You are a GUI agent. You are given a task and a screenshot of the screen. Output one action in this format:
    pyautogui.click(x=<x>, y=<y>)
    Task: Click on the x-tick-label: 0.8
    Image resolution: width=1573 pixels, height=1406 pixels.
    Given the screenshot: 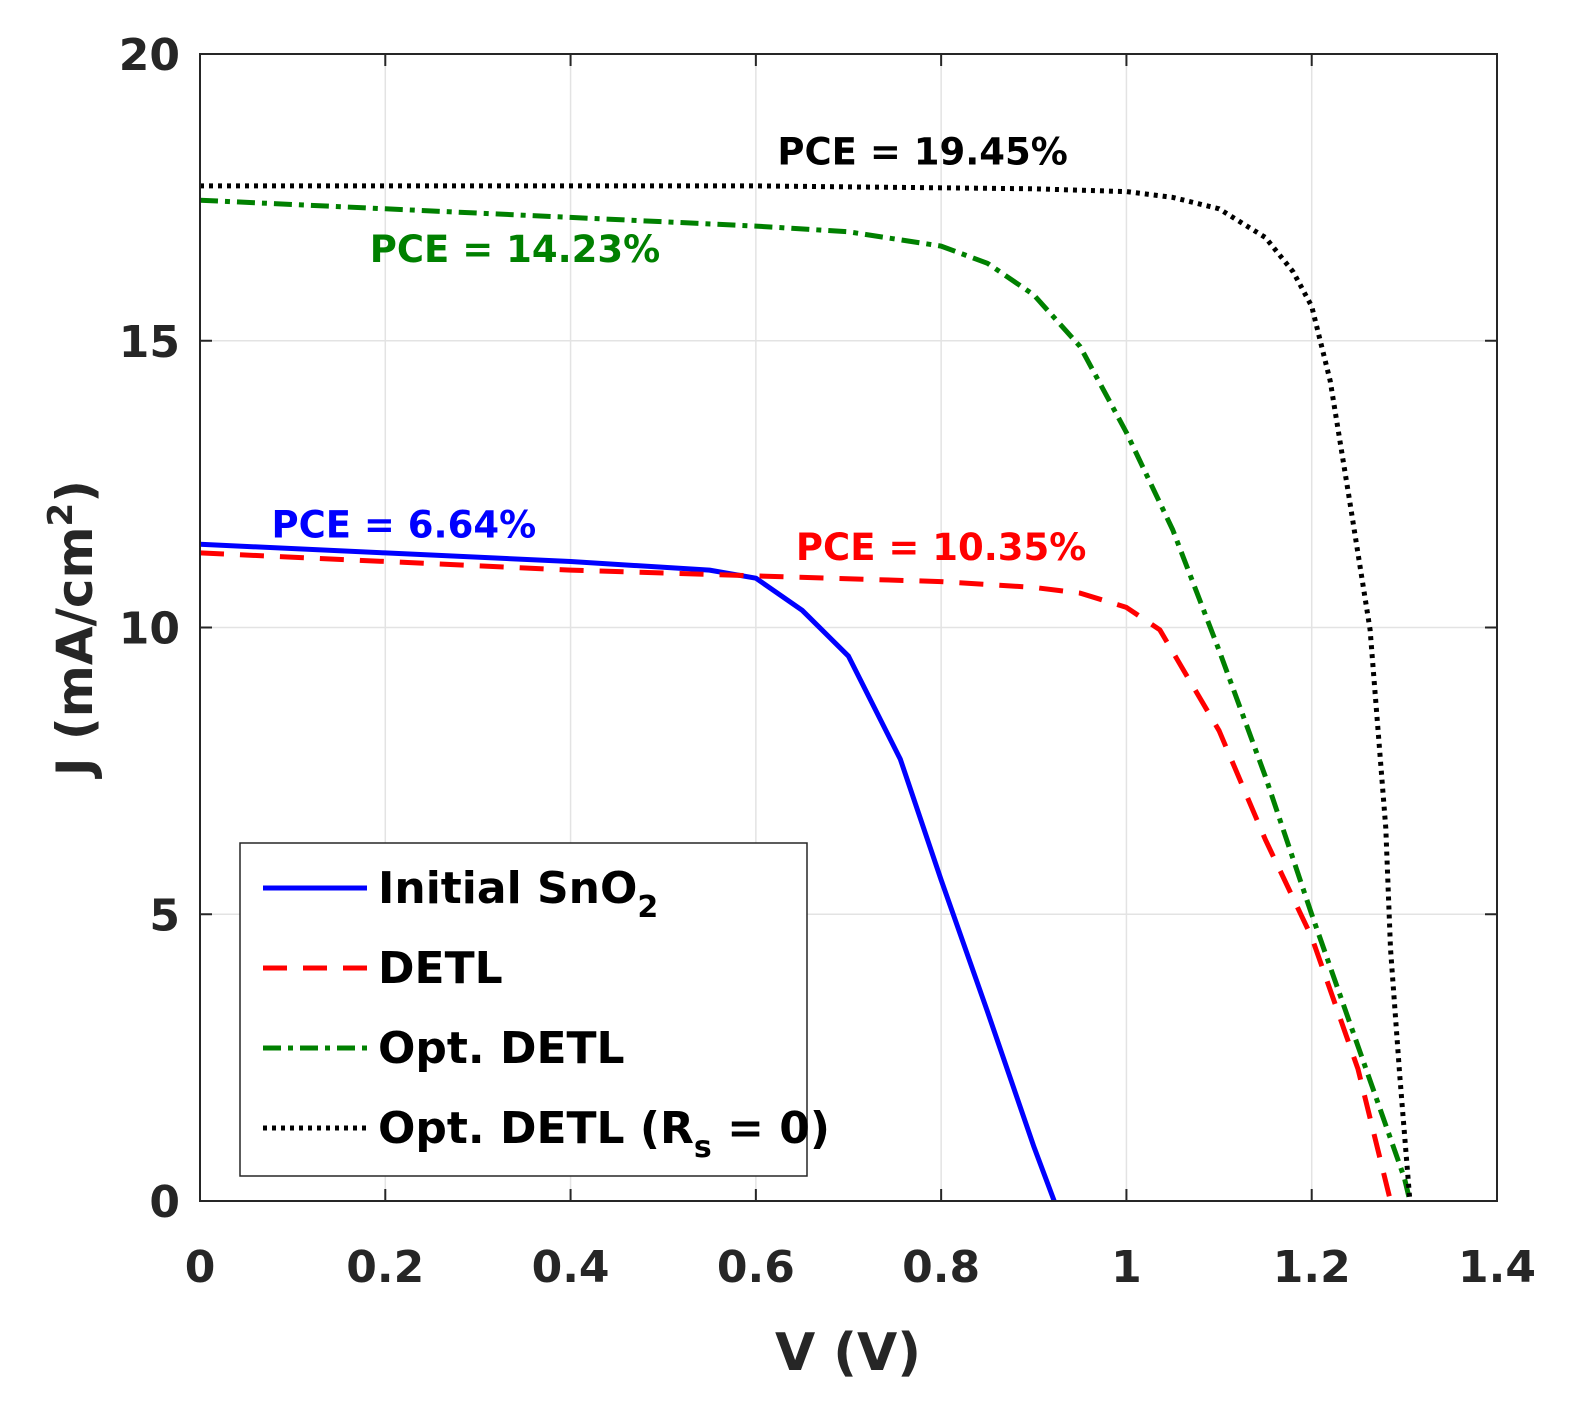 What is the action you would take?
    pyautogui.click(x=941, y=1267)
    